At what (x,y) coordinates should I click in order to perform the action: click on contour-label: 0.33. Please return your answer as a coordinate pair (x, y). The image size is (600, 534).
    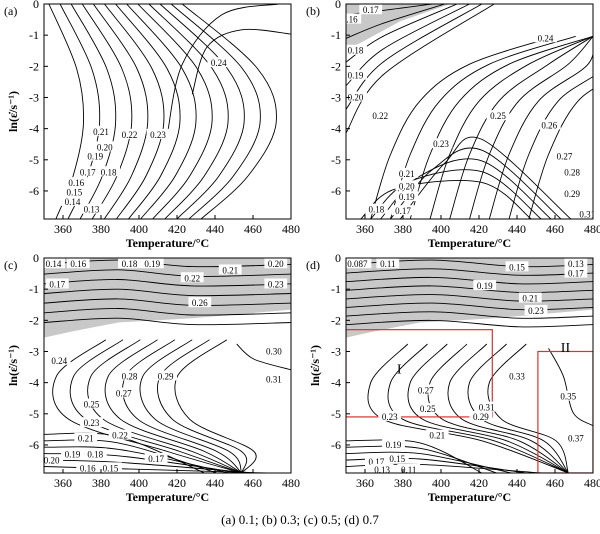
    Looking at the image, I should click on (517, 376).